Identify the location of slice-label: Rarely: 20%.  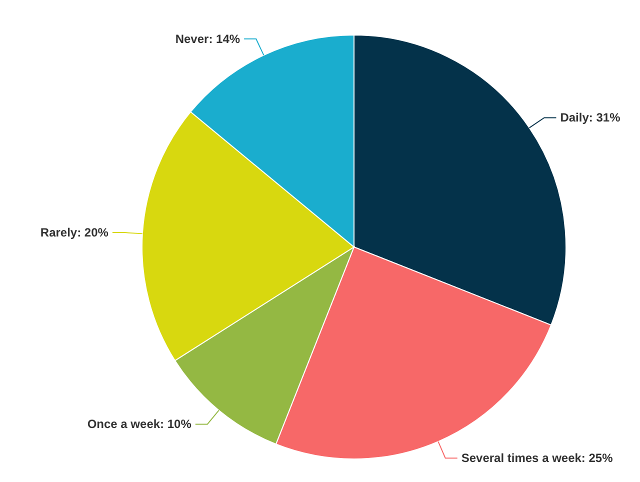
(74, 233).